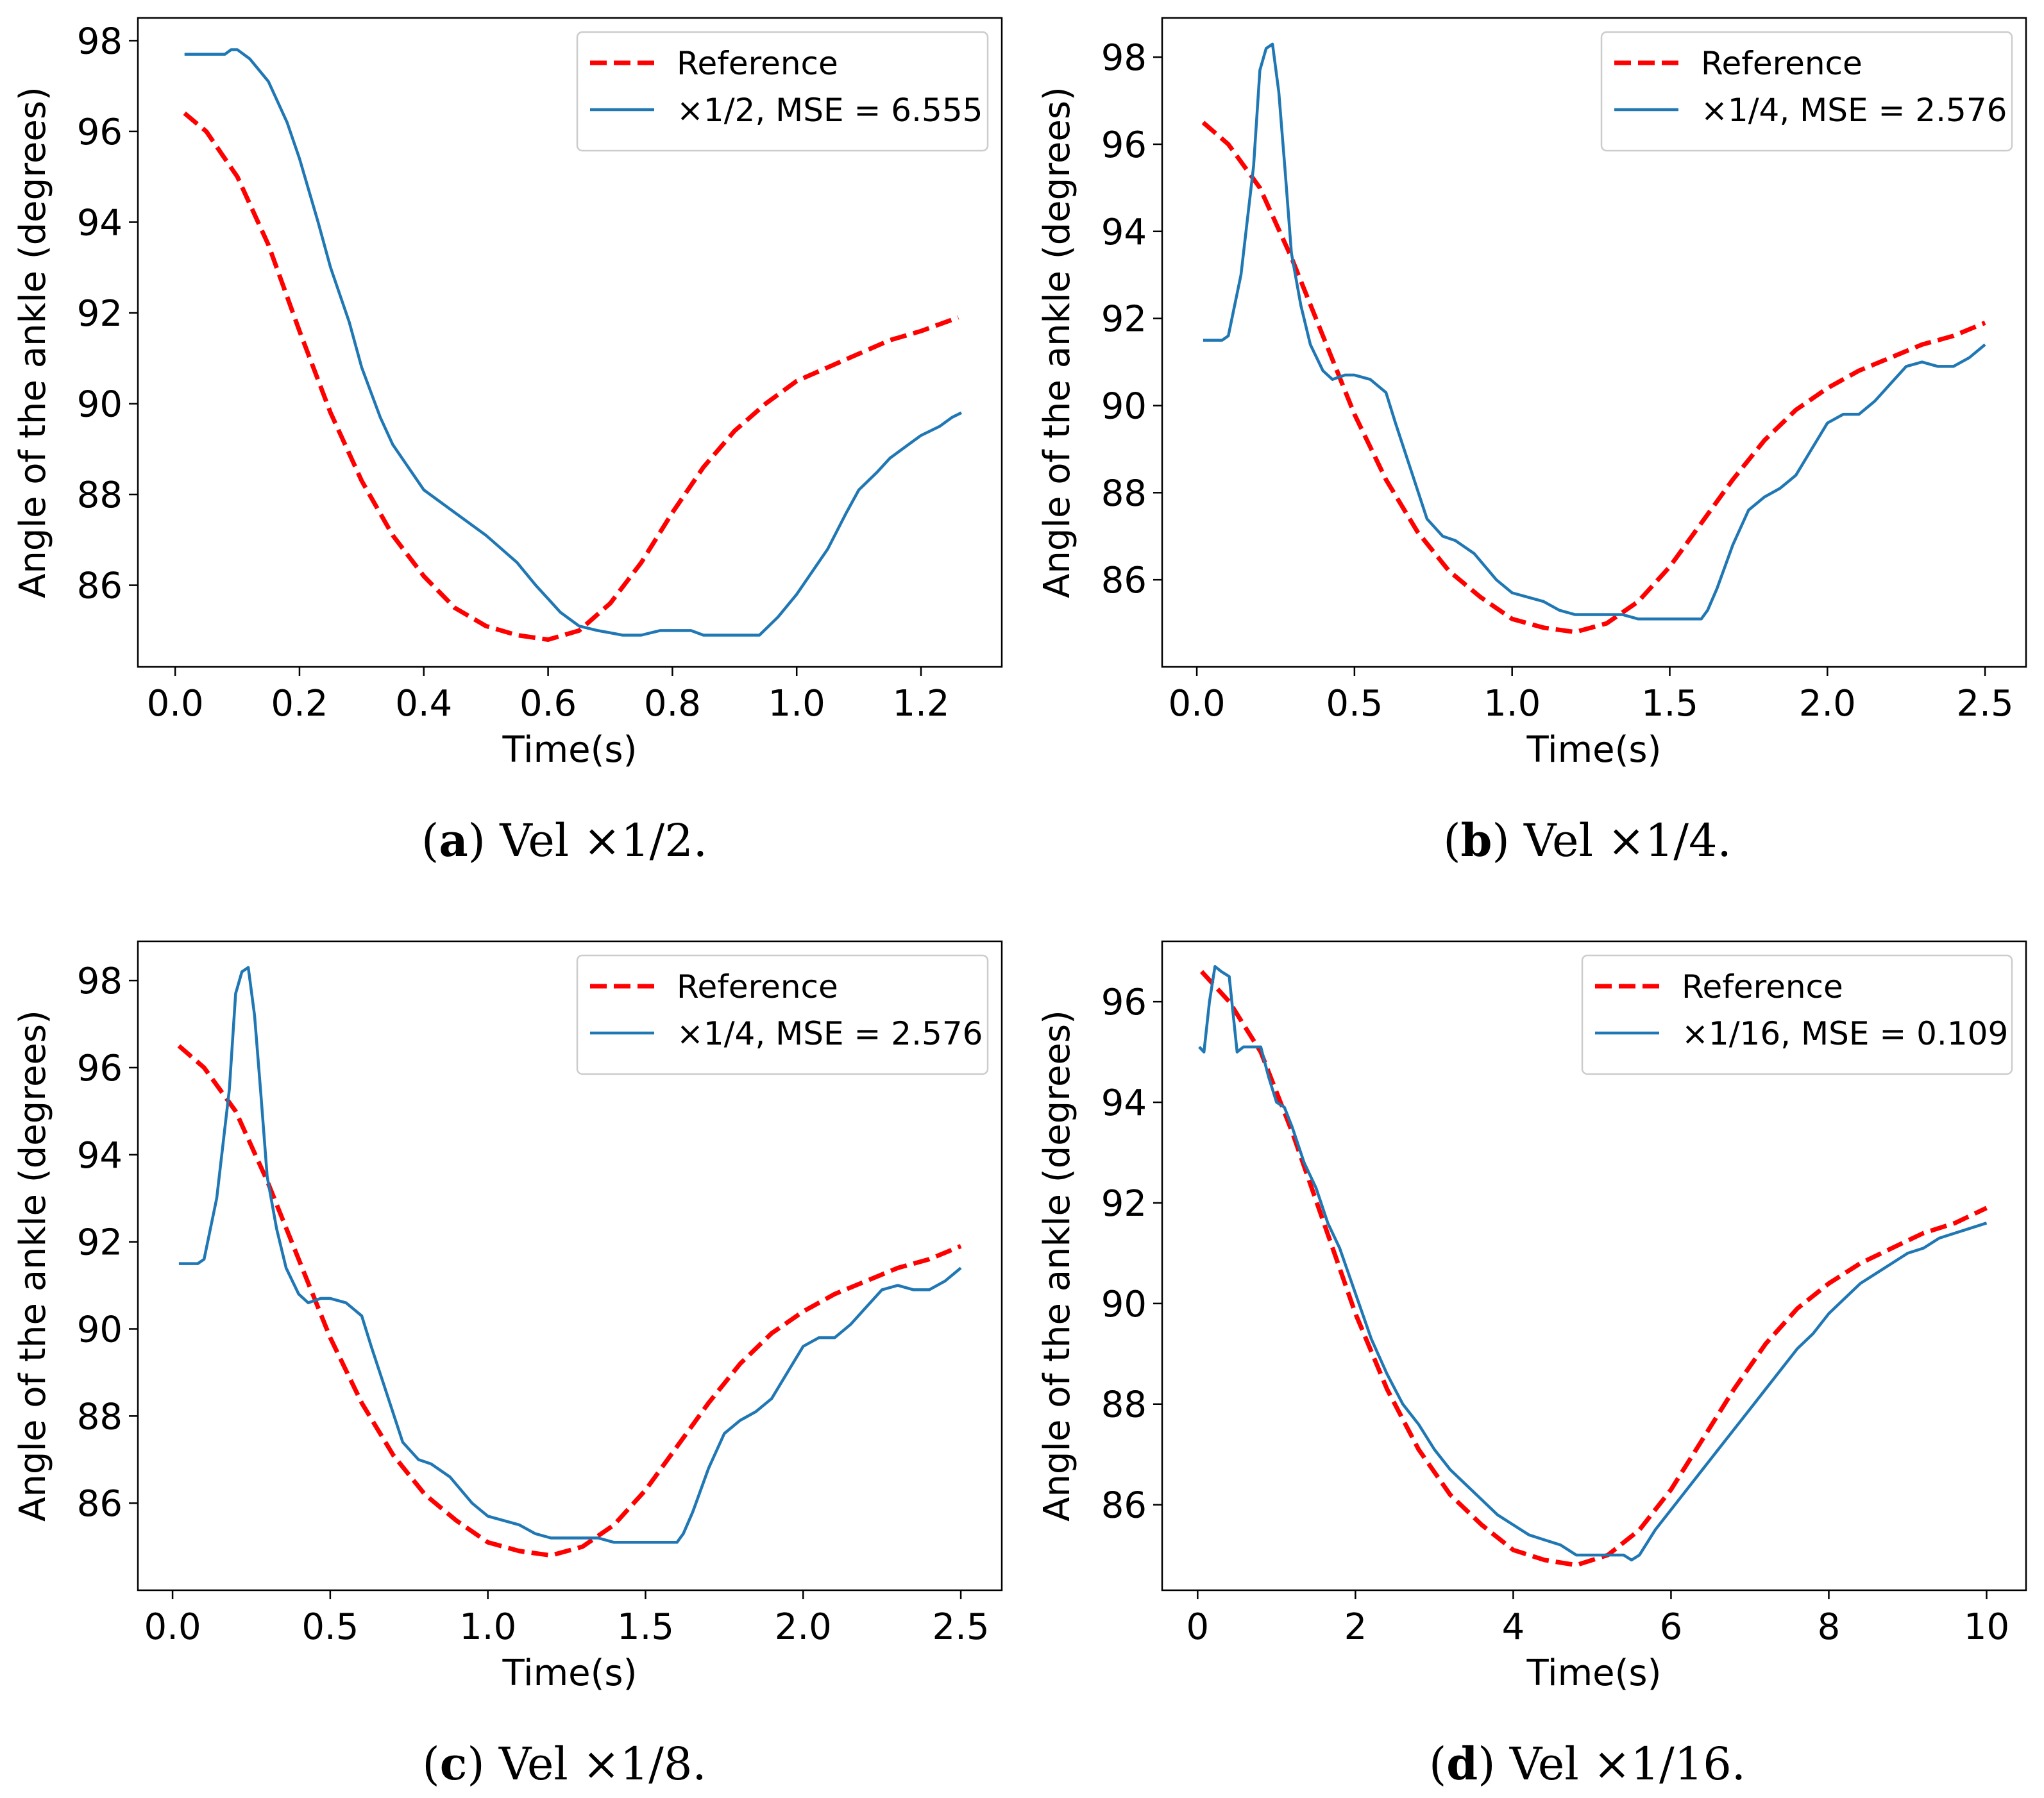  Describe the element at coordinates (454, 1763) in the screenshot. I see `caption-letter: c` at that location.